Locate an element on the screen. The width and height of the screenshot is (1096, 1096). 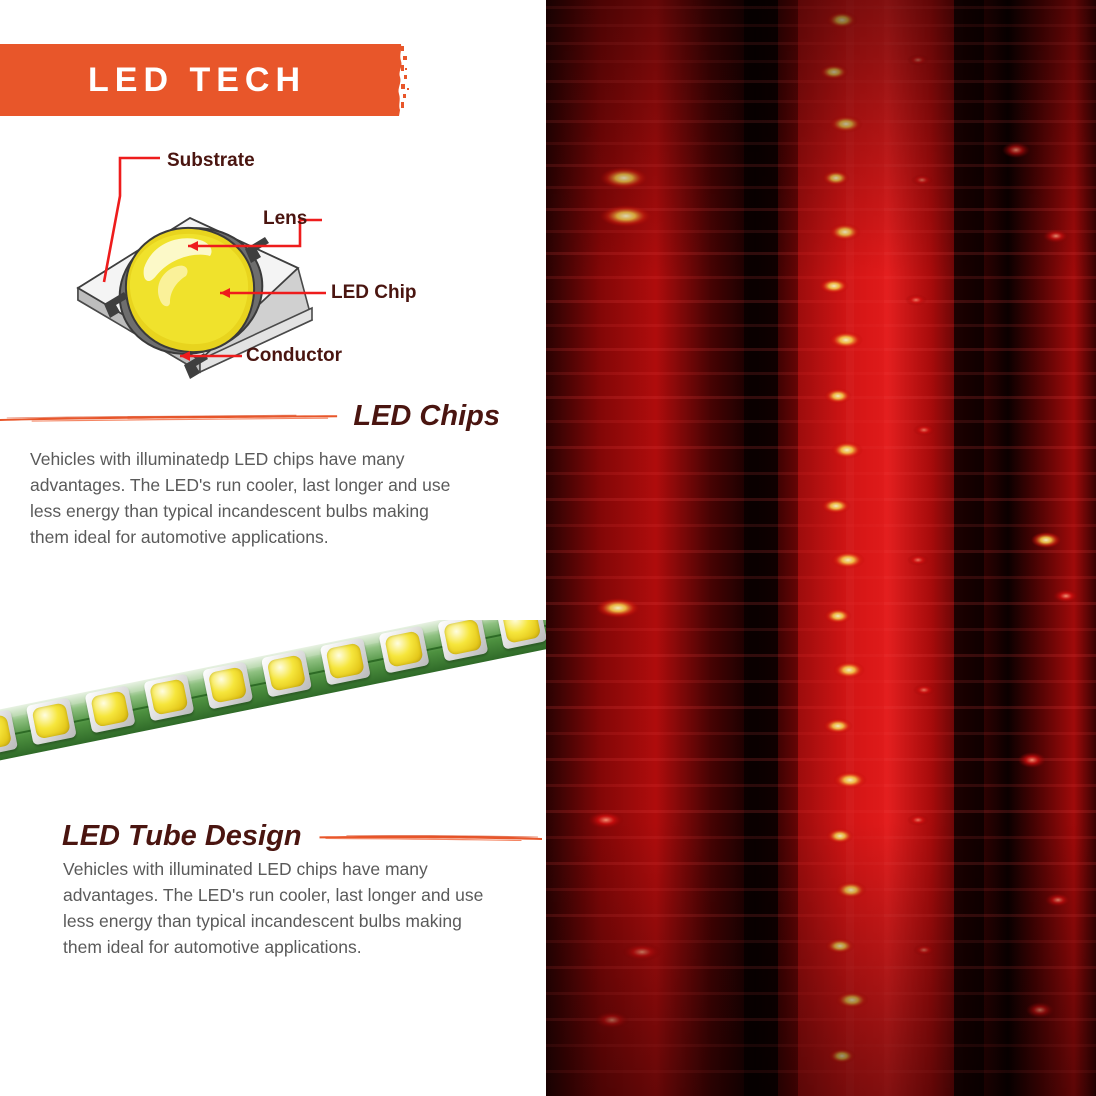
brush-rule-right is located at coordinates (430, 837).